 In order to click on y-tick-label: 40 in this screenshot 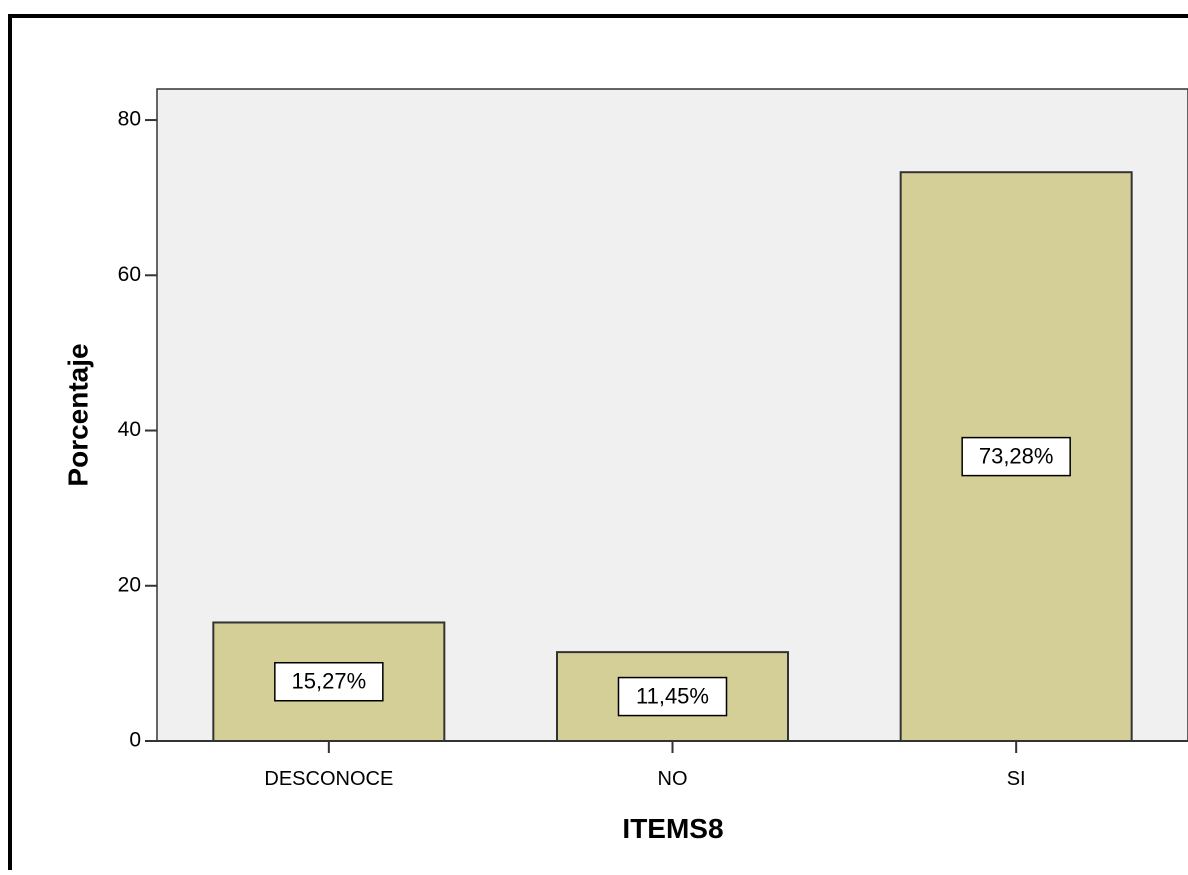, I will do `click(129, 429)`.